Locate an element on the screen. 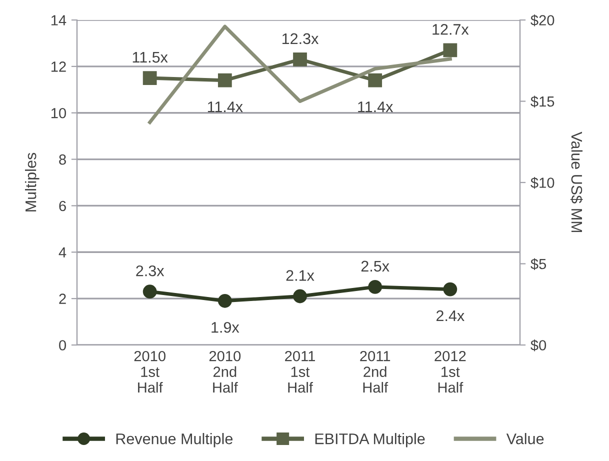  y-tick-label: 0 is located at coordinates (62, 345).